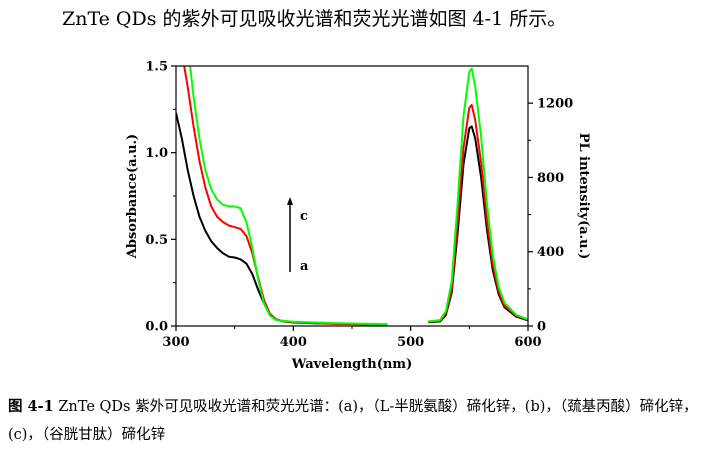  I want to click on x-tick-label-500: 500, so click(410, 342).